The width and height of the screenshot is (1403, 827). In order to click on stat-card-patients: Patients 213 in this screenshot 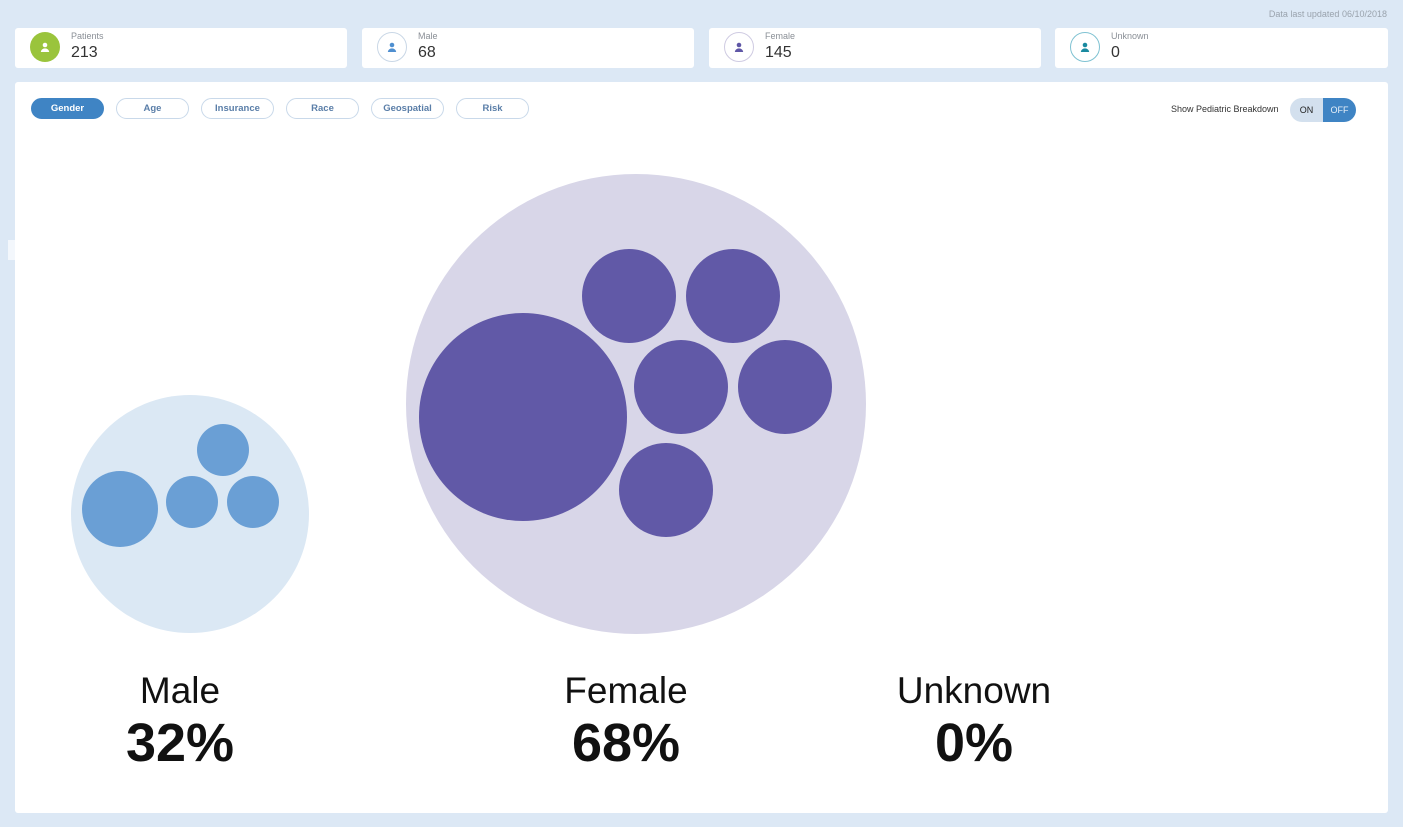, I will do `click(181, 48)`.